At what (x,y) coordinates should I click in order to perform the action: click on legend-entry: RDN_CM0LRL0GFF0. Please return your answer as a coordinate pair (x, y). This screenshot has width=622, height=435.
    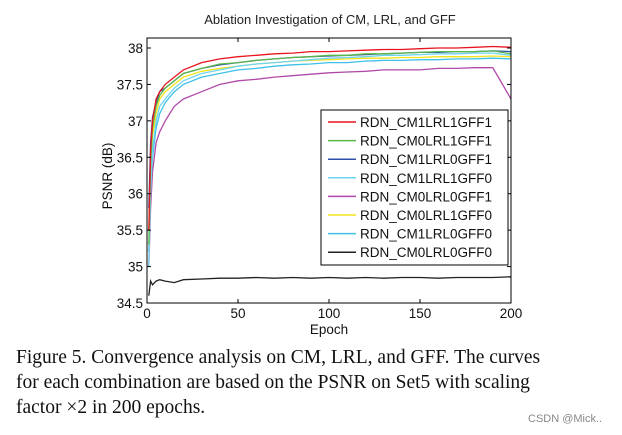
    Looking at the image, I should click on (426, 252).